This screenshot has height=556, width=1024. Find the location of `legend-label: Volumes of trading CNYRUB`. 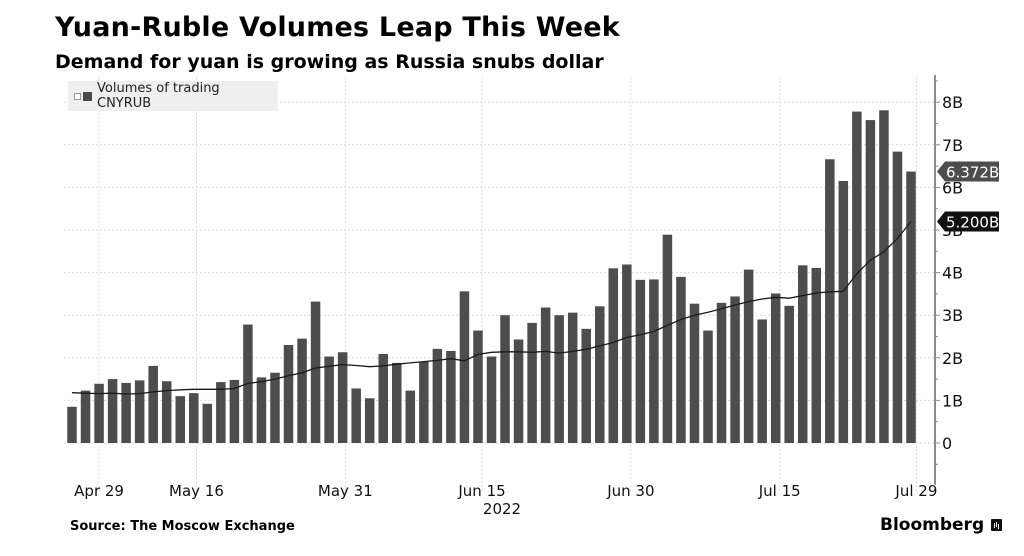

legend-label: Volumes of trading CNYRUB is located at coordinates (158, 96).